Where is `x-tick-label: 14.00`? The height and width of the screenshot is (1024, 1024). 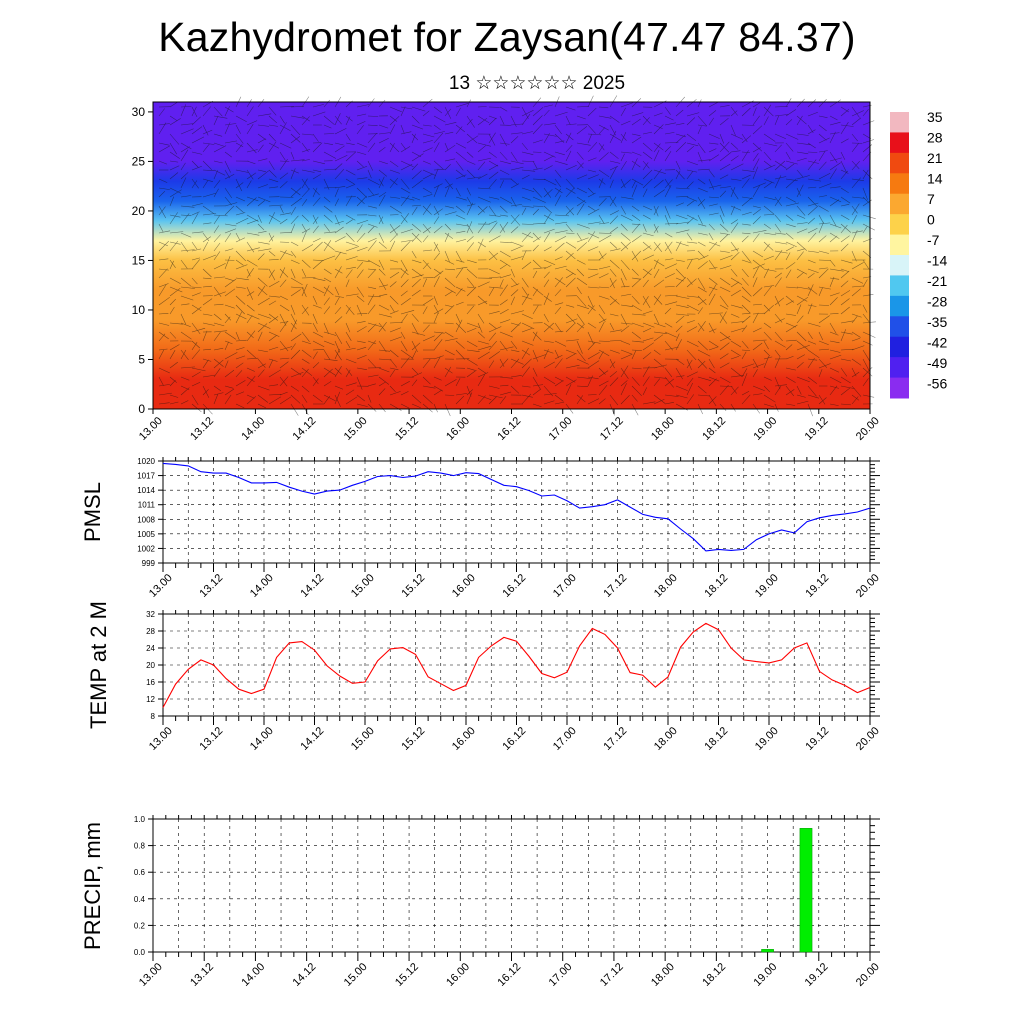
x-tick-label: 14.00 is located at coordinates (262, 739).